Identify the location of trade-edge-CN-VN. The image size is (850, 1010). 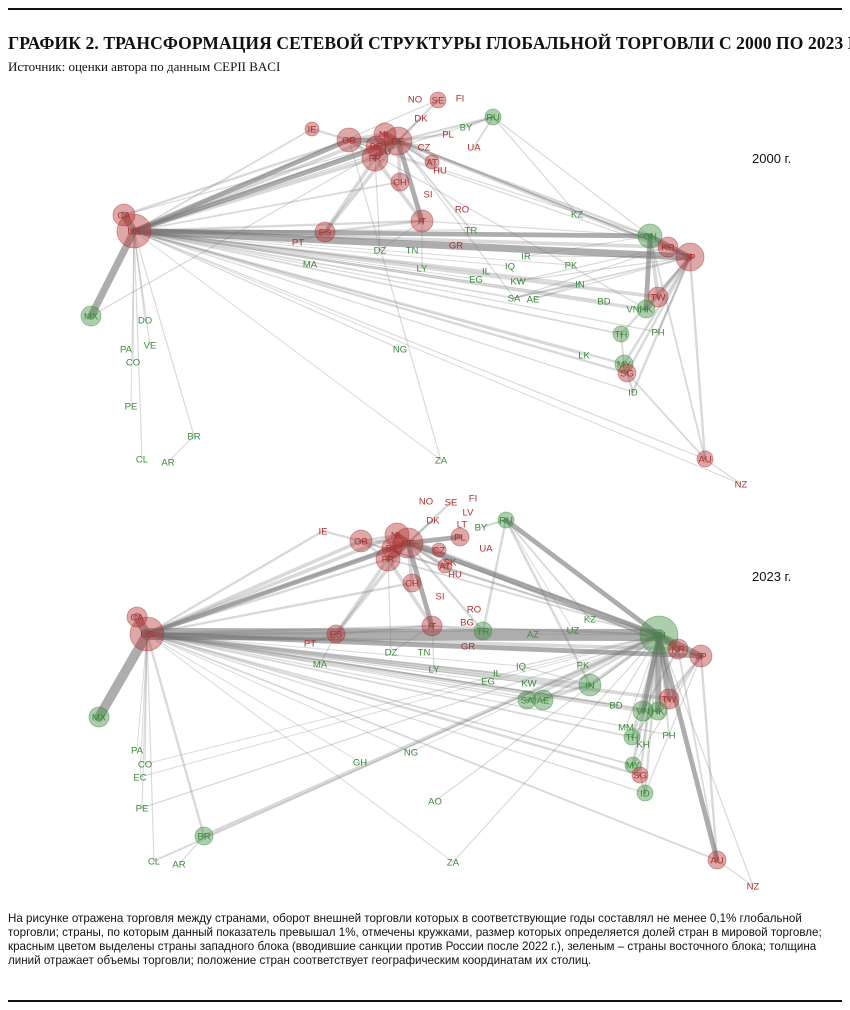
(651, 673).